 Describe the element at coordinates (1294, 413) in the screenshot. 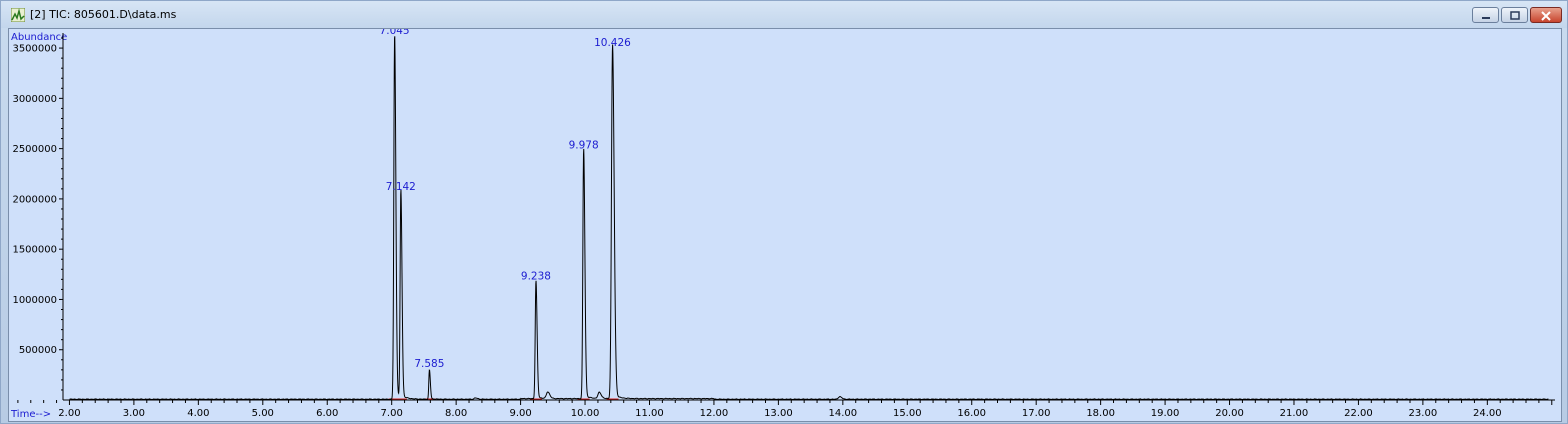

I see `x-tick-label: 21.00` at that location.